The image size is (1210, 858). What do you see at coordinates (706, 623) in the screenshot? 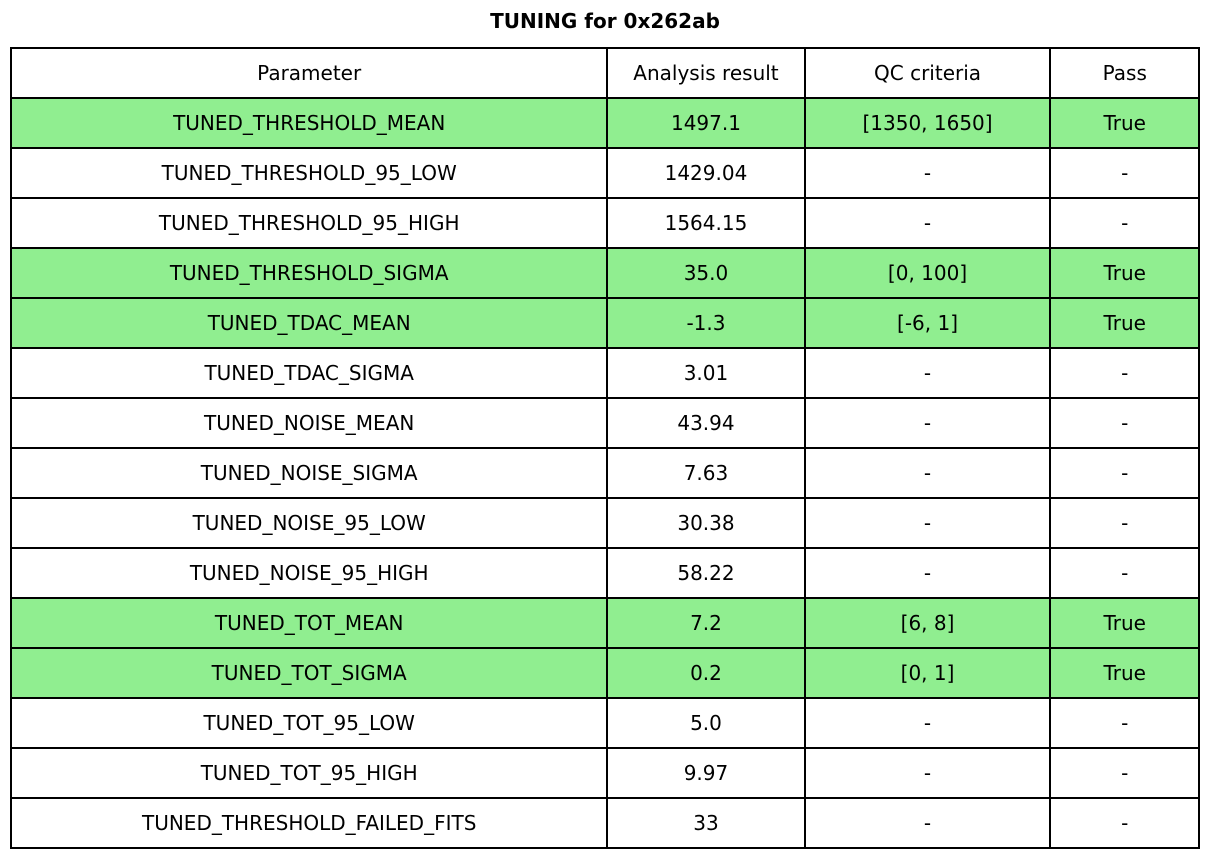
I see `cell-analysis-result: 7.2` at bounding box center [706, 623].